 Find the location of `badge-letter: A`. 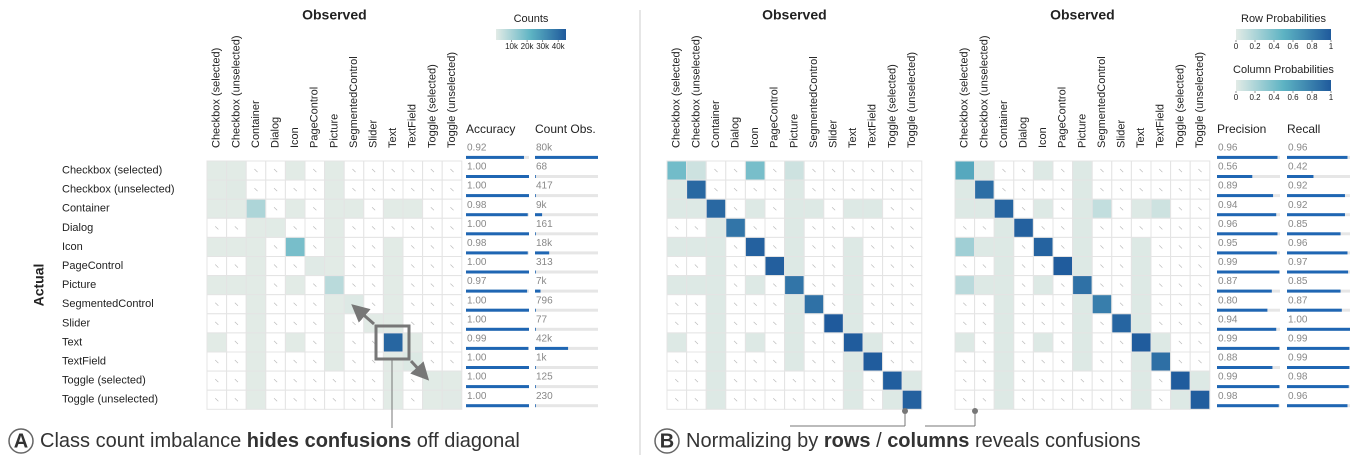

badge-letter: A is located at coordinates (21, 441).